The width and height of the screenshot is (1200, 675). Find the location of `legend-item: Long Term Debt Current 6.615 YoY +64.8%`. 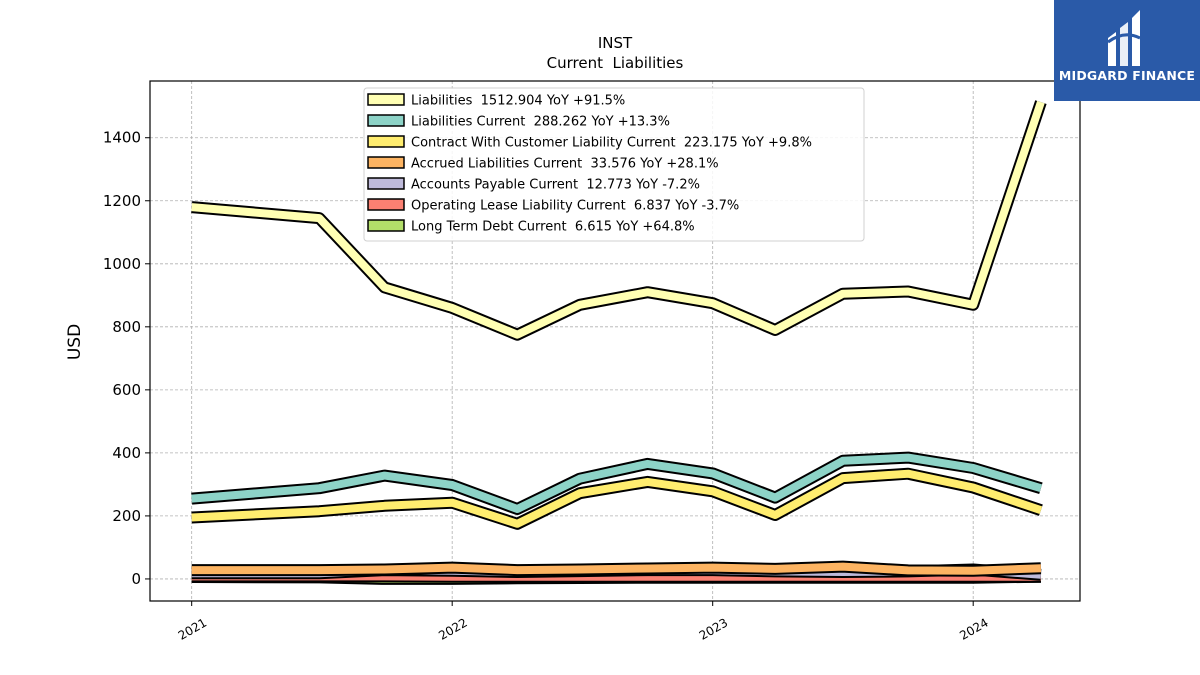

legend-item: Long Term Debt Current 6.615 YoY +64.8% is located at coordinates (531, 227).